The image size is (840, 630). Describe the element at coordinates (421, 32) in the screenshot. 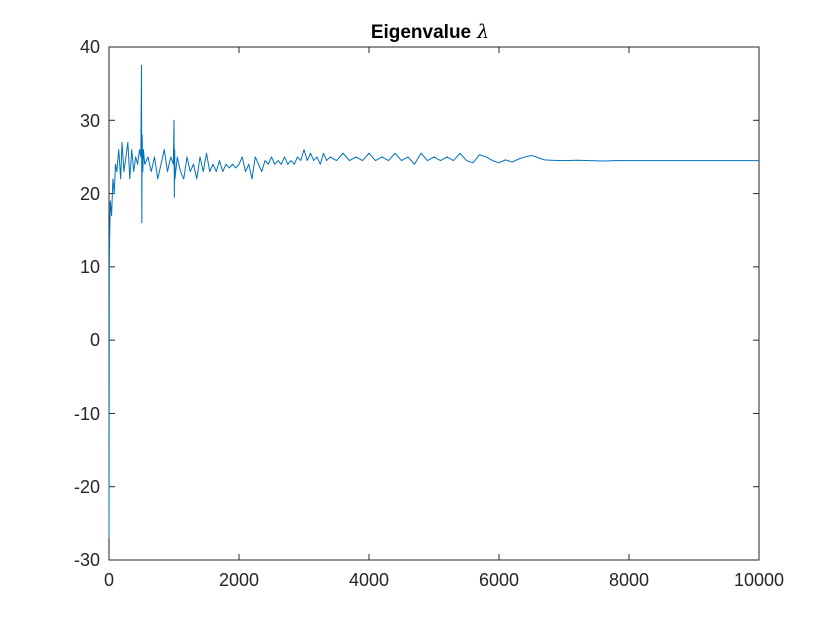

I see `chart-title-text: Eigenvalue` at that location.